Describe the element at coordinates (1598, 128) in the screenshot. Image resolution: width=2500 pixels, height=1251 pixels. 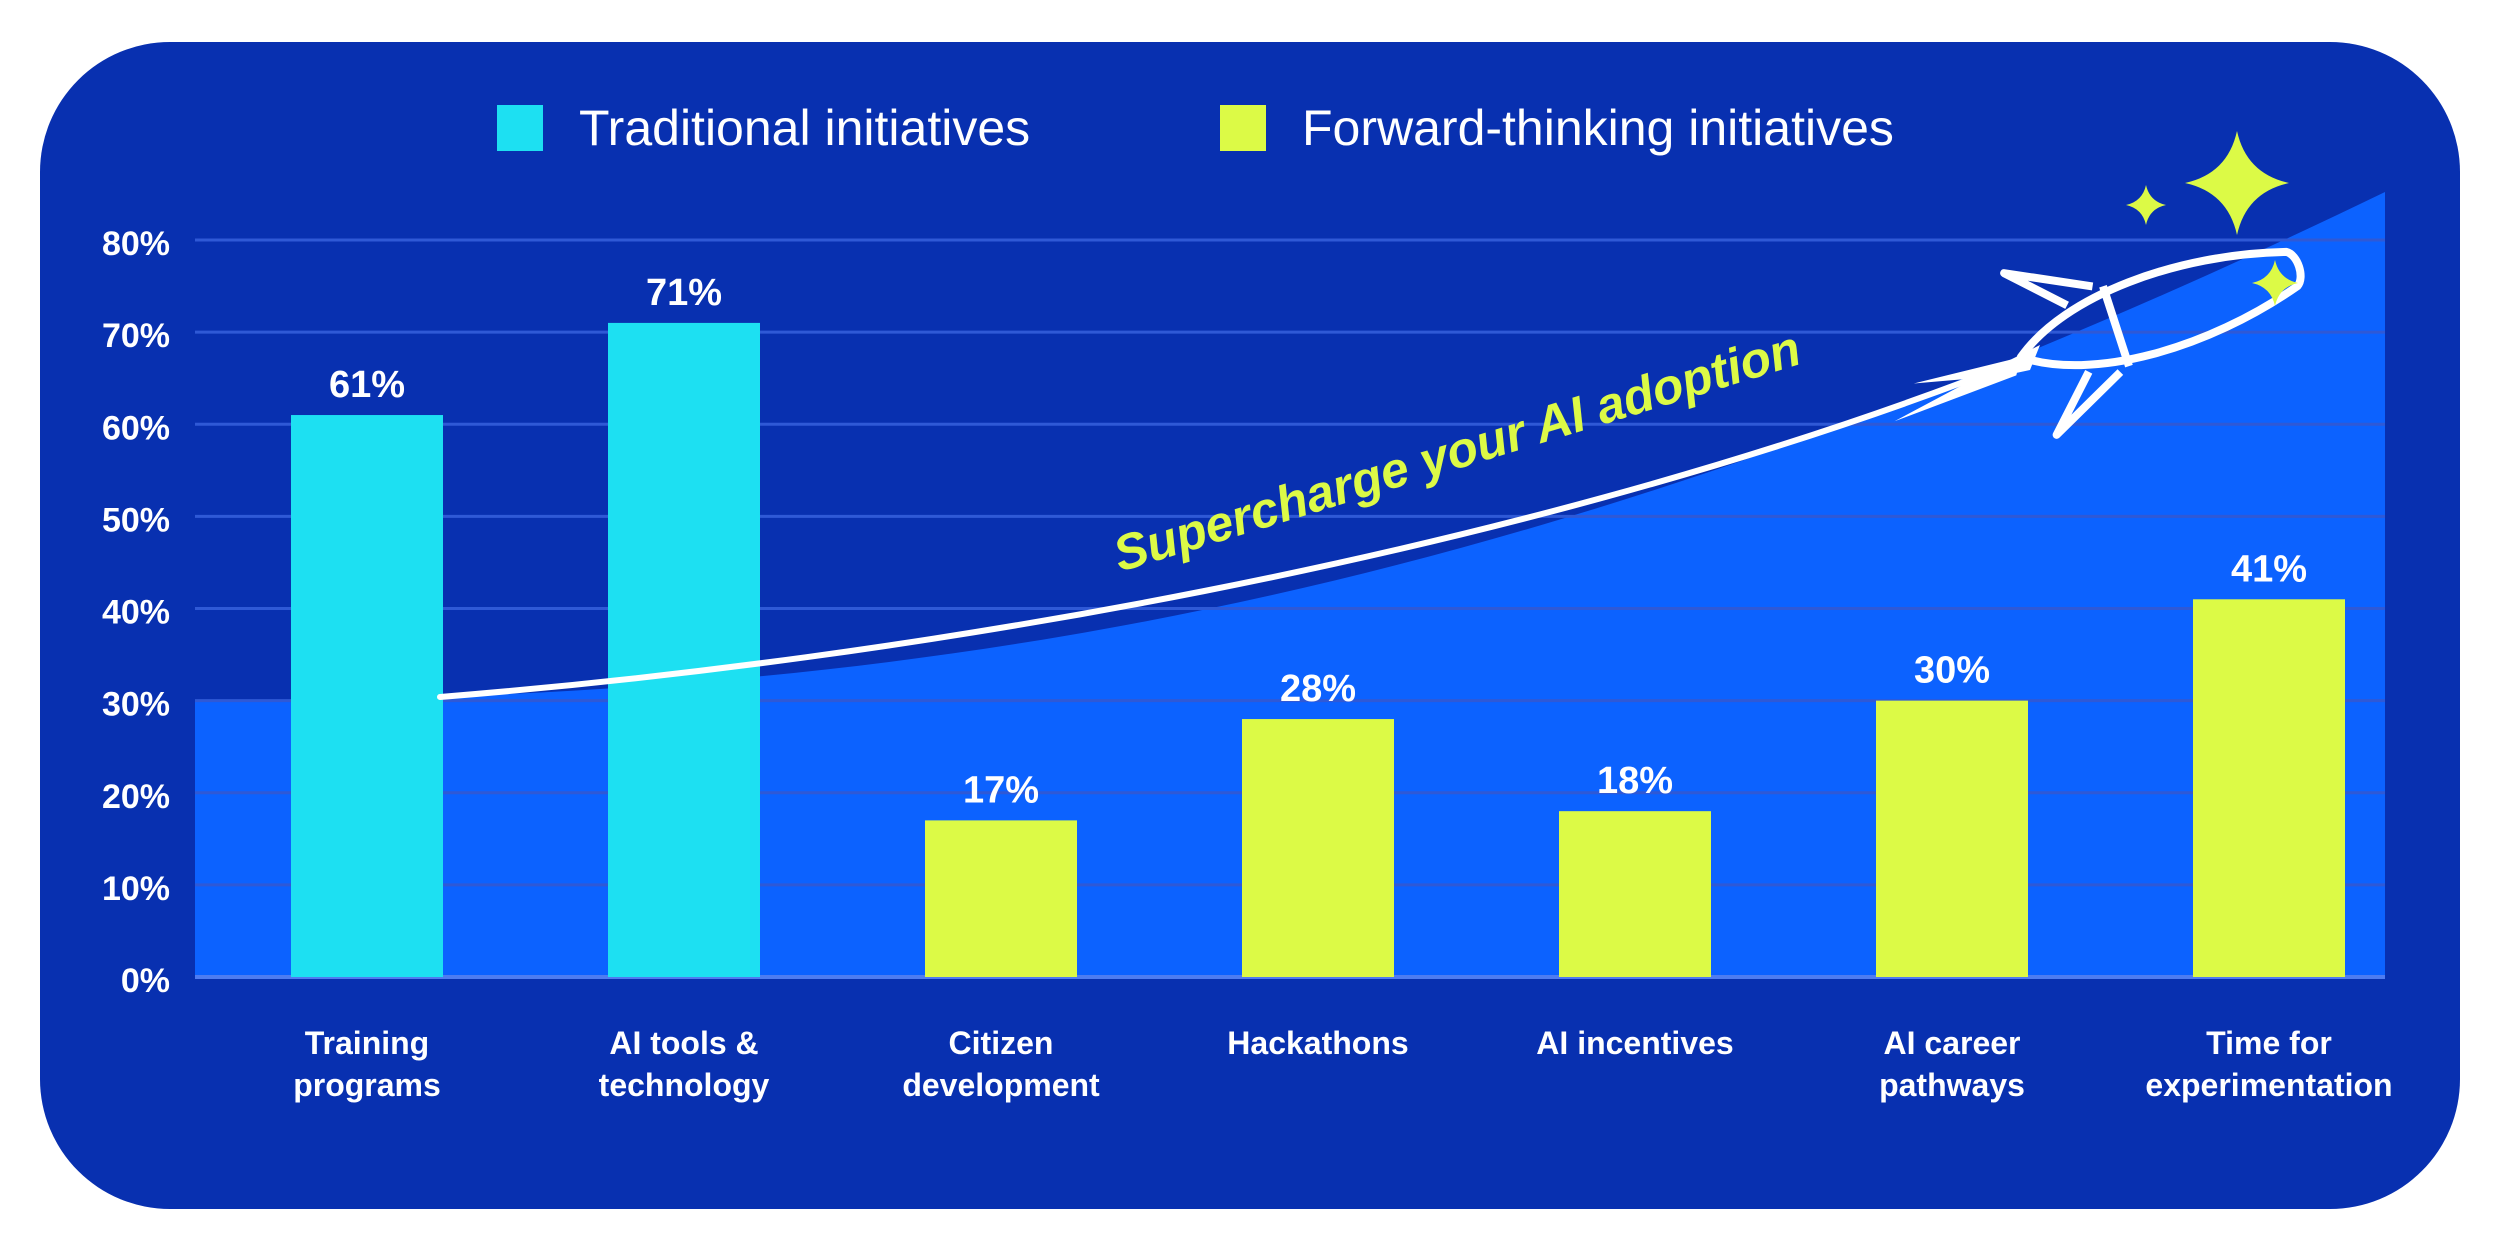
I see `legend-label-forward: Forward-thinking initiatives` at that location.